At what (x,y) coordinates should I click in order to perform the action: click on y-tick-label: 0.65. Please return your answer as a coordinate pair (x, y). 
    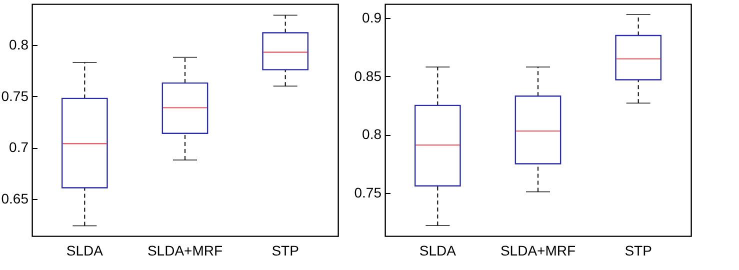
    Looking at the image, I should click on (15, 198).